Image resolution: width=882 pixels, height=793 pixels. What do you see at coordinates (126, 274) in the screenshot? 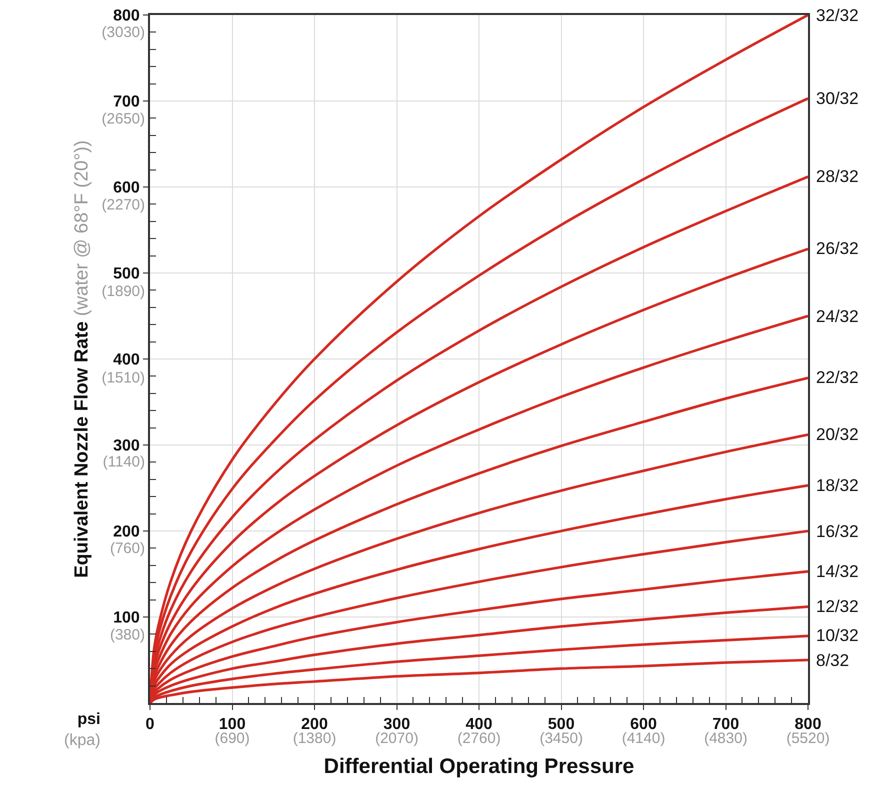
I see `y-tick-label: 500` at bounding box center [126, 274].